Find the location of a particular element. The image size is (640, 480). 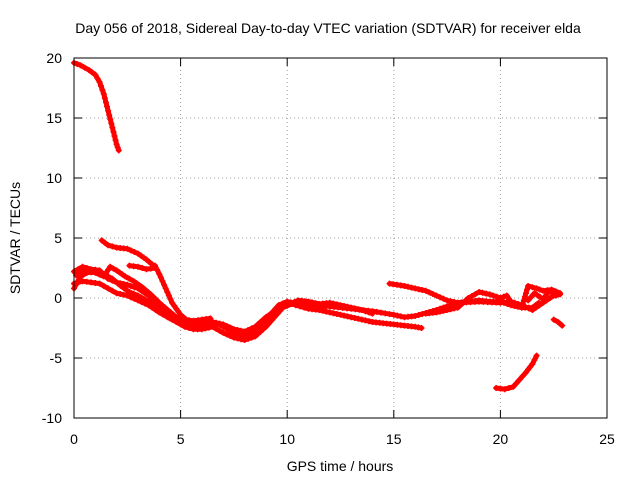

y-axis-label: SDTVAR / TECUs is located at coordinates (15, 238).